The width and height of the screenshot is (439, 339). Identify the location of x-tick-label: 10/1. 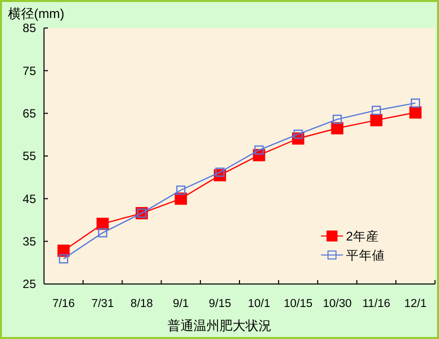
(259, 304).